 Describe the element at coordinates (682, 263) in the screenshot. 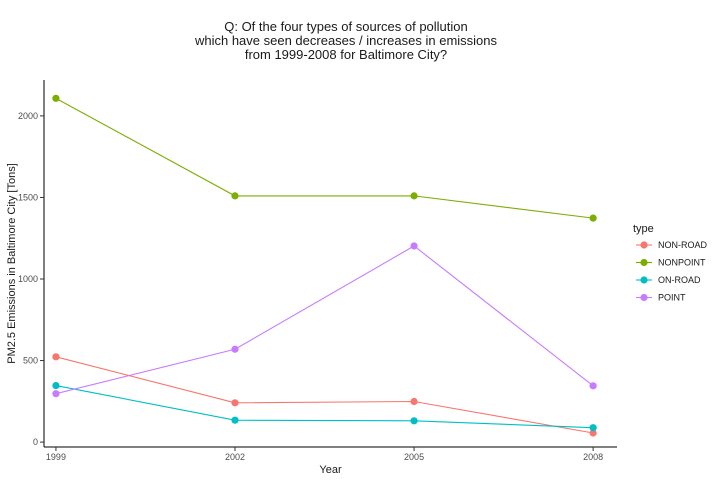

I see `legend-label: NONPOINT` at that location.